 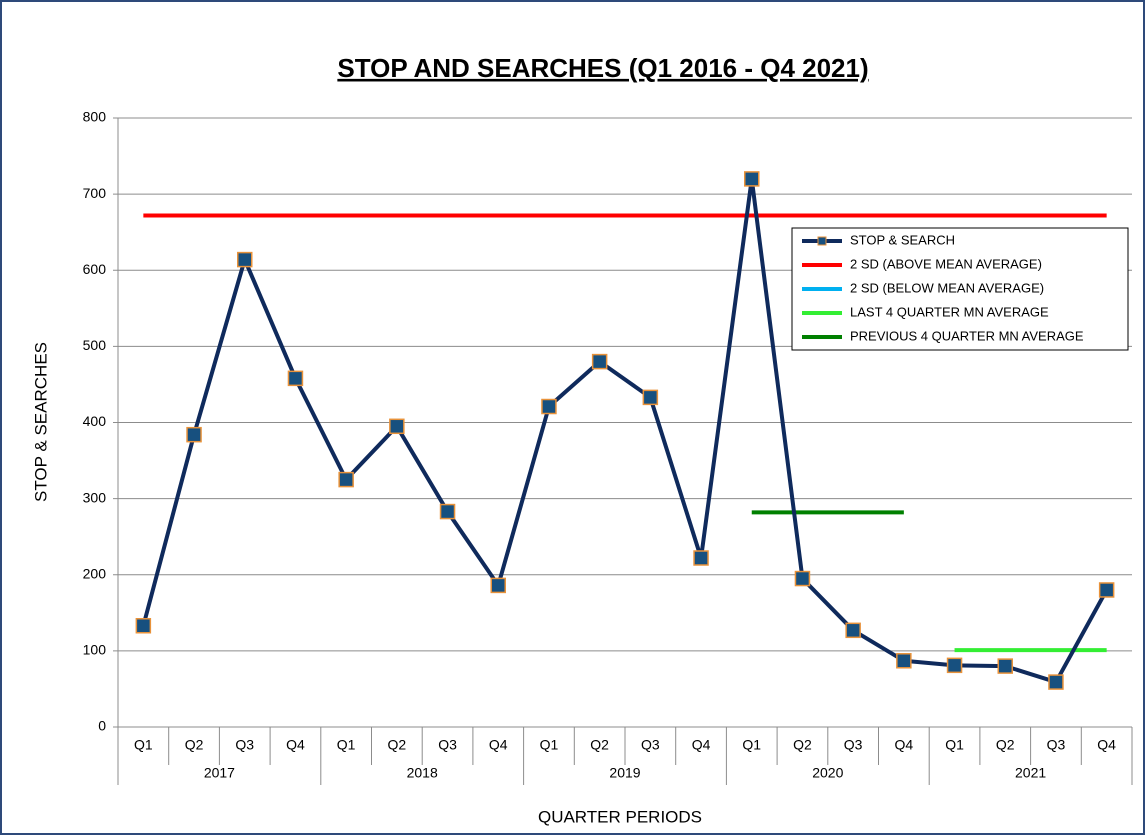 I want to click on y-axis-title: STOP & SEARCHES, so click(x=40, y=422).